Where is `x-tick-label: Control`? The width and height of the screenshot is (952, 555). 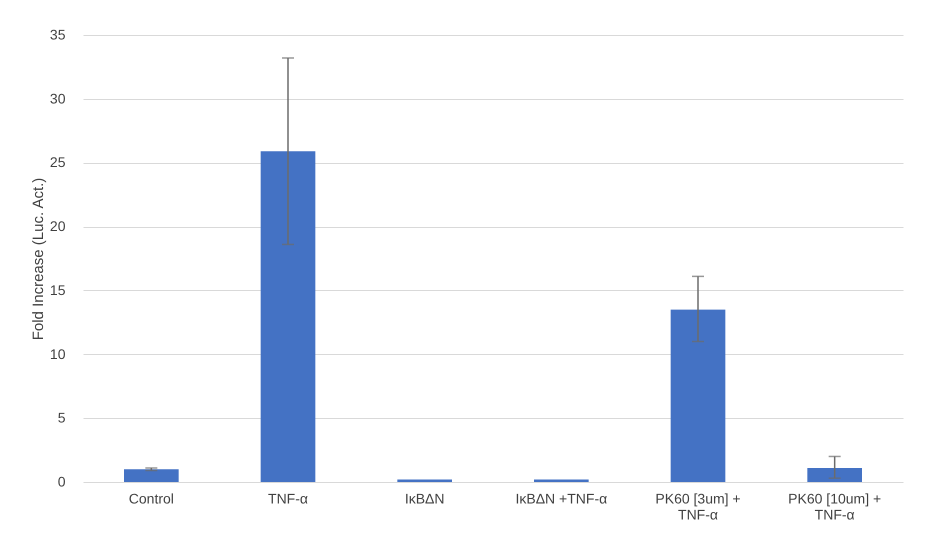
x-tick-label: Control is located at coordinates (151, 498).